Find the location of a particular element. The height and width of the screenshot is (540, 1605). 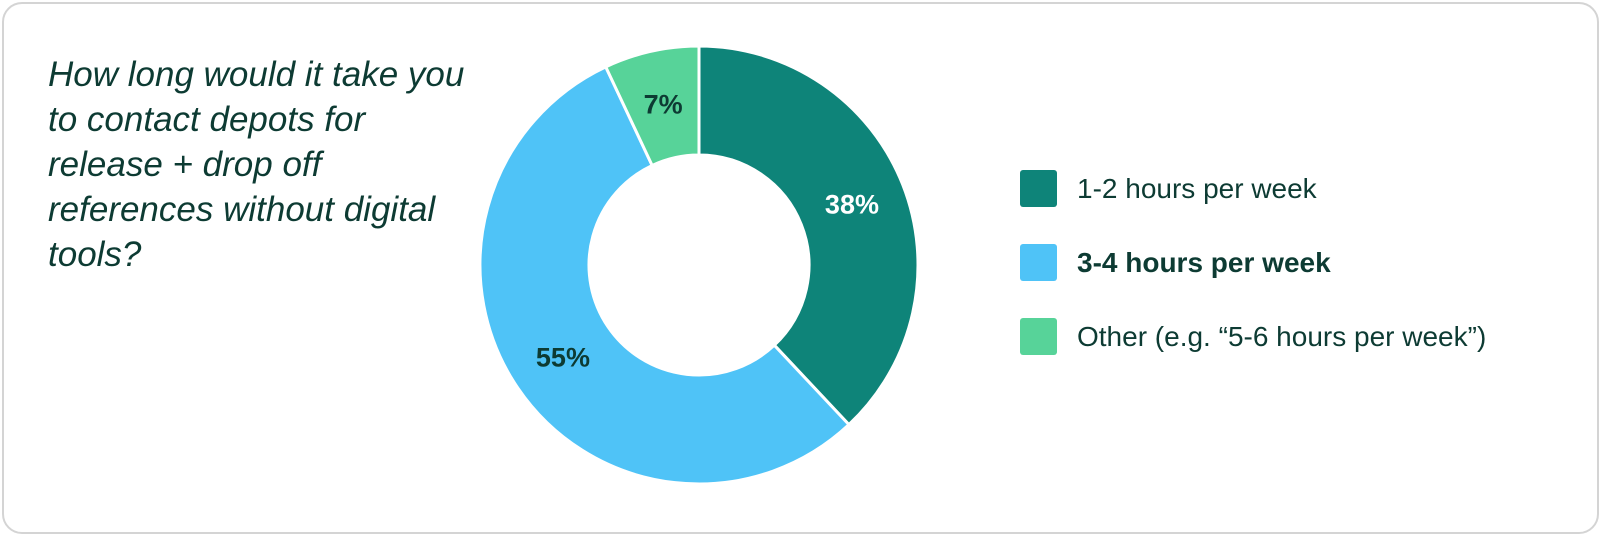

legend-swatch-3-4-hours is located at coordinates (1038, 262).